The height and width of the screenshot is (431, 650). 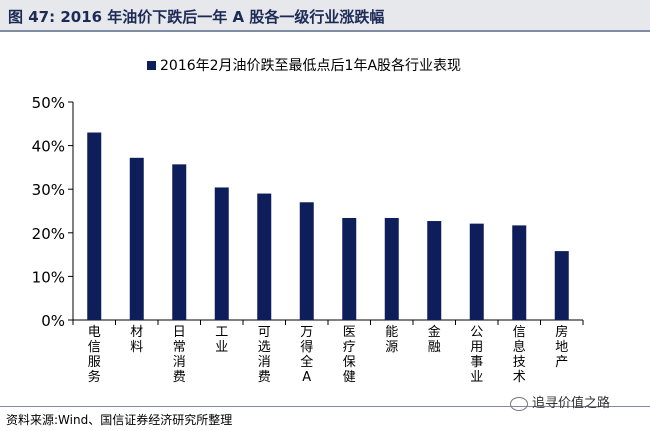 What do you see at coordinates (519, 403) in the screenshot?
I see `wechat-icon` at bounding box center [519, 403].